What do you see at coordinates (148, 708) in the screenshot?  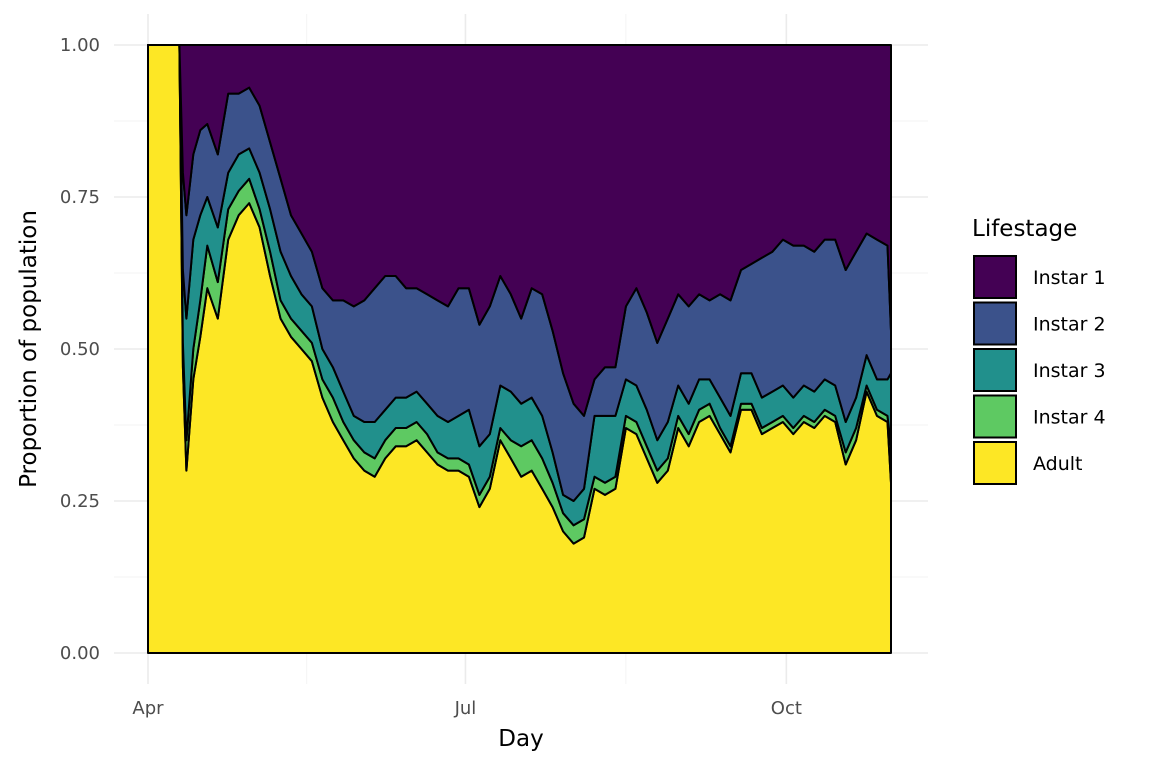 I see `x-tick-label: Apr` at bounding box center [148, 708].